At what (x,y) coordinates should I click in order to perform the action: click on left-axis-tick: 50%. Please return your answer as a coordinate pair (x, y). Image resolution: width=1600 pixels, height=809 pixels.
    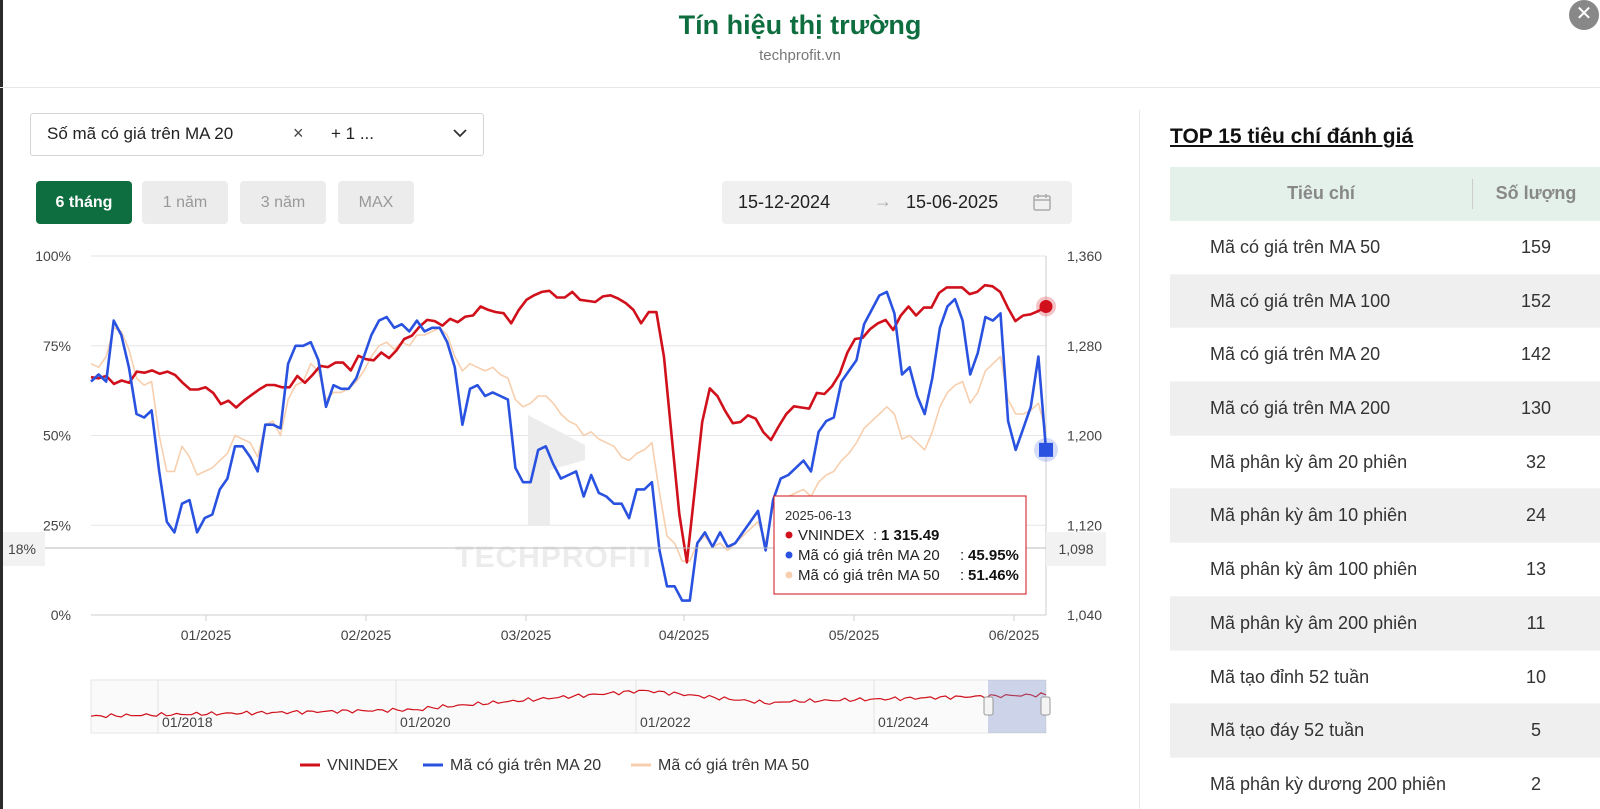
    Looking at the image, I should click on (57, 436).